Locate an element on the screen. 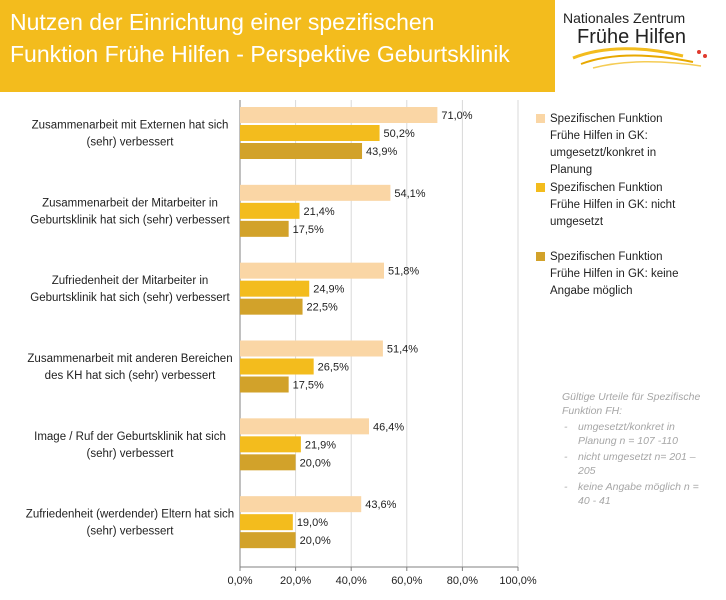 The height and width of the screenshot is (600, 726). data-label: 26,5% is located at coordinates (333, 368).